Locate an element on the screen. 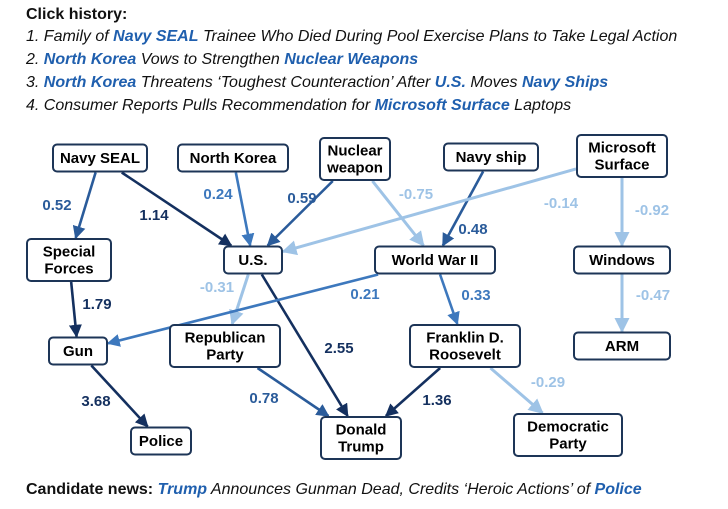 The height and width of the screenshot is (509, 728). edge-weight-label: -0.92 is located at coordinates (652, 210).